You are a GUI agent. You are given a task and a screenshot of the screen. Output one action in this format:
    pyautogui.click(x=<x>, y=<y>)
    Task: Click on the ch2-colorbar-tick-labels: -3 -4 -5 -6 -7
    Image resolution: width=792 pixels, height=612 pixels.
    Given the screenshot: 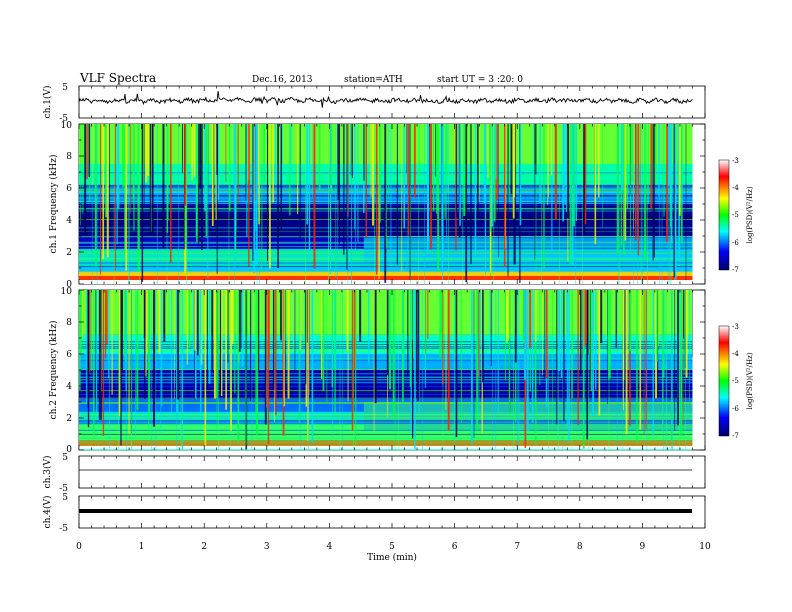 What is the action you would take?
    pyautogui.click(x=735, y=381)
    